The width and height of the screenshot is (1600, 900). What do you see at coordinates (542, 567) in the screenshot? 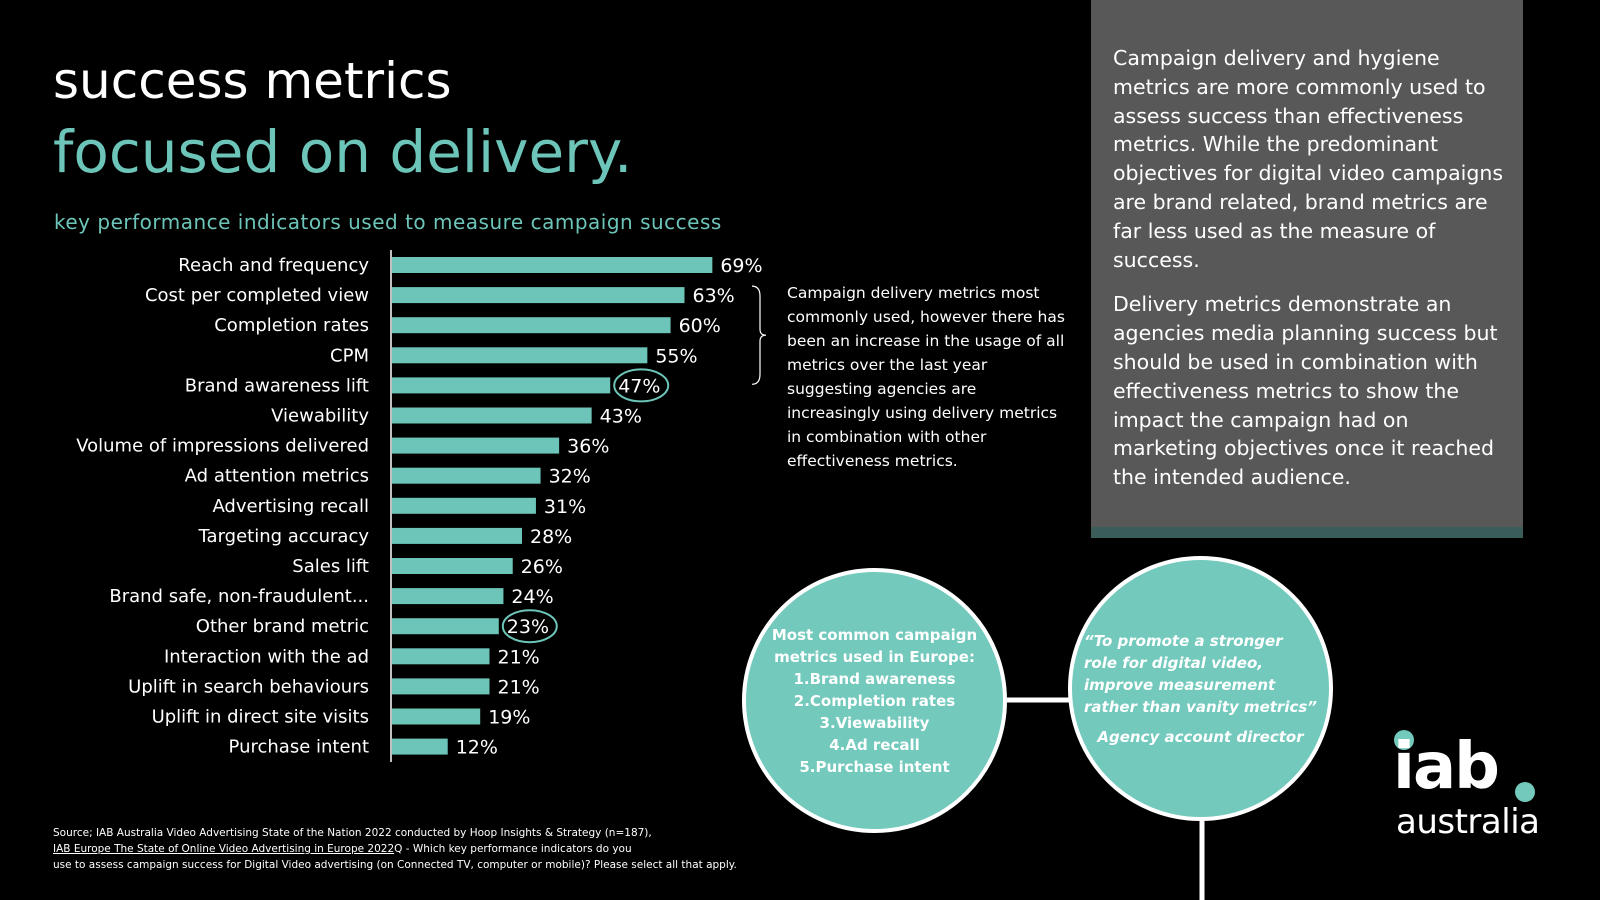
I see `value-label: 26%` at bounding box center [542, 567].